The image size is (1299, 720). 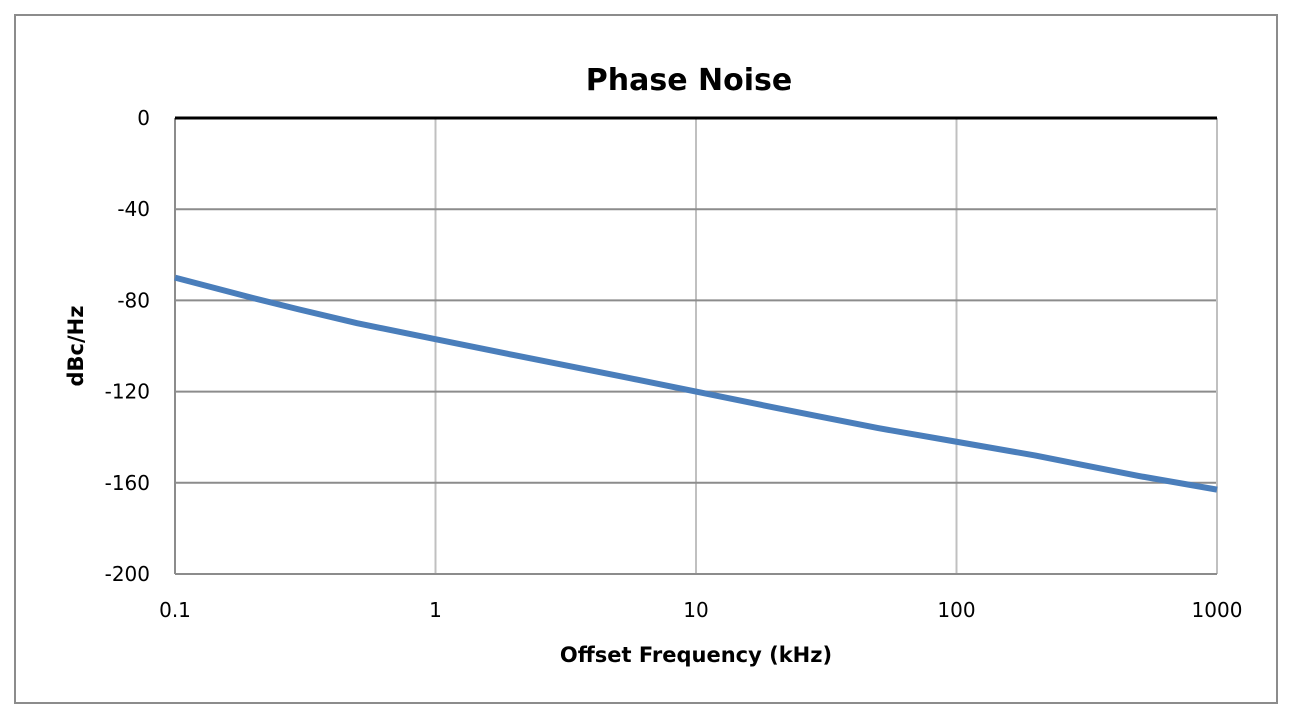 I want to click on y-tick-label: -160, so click(x=127, y=483).